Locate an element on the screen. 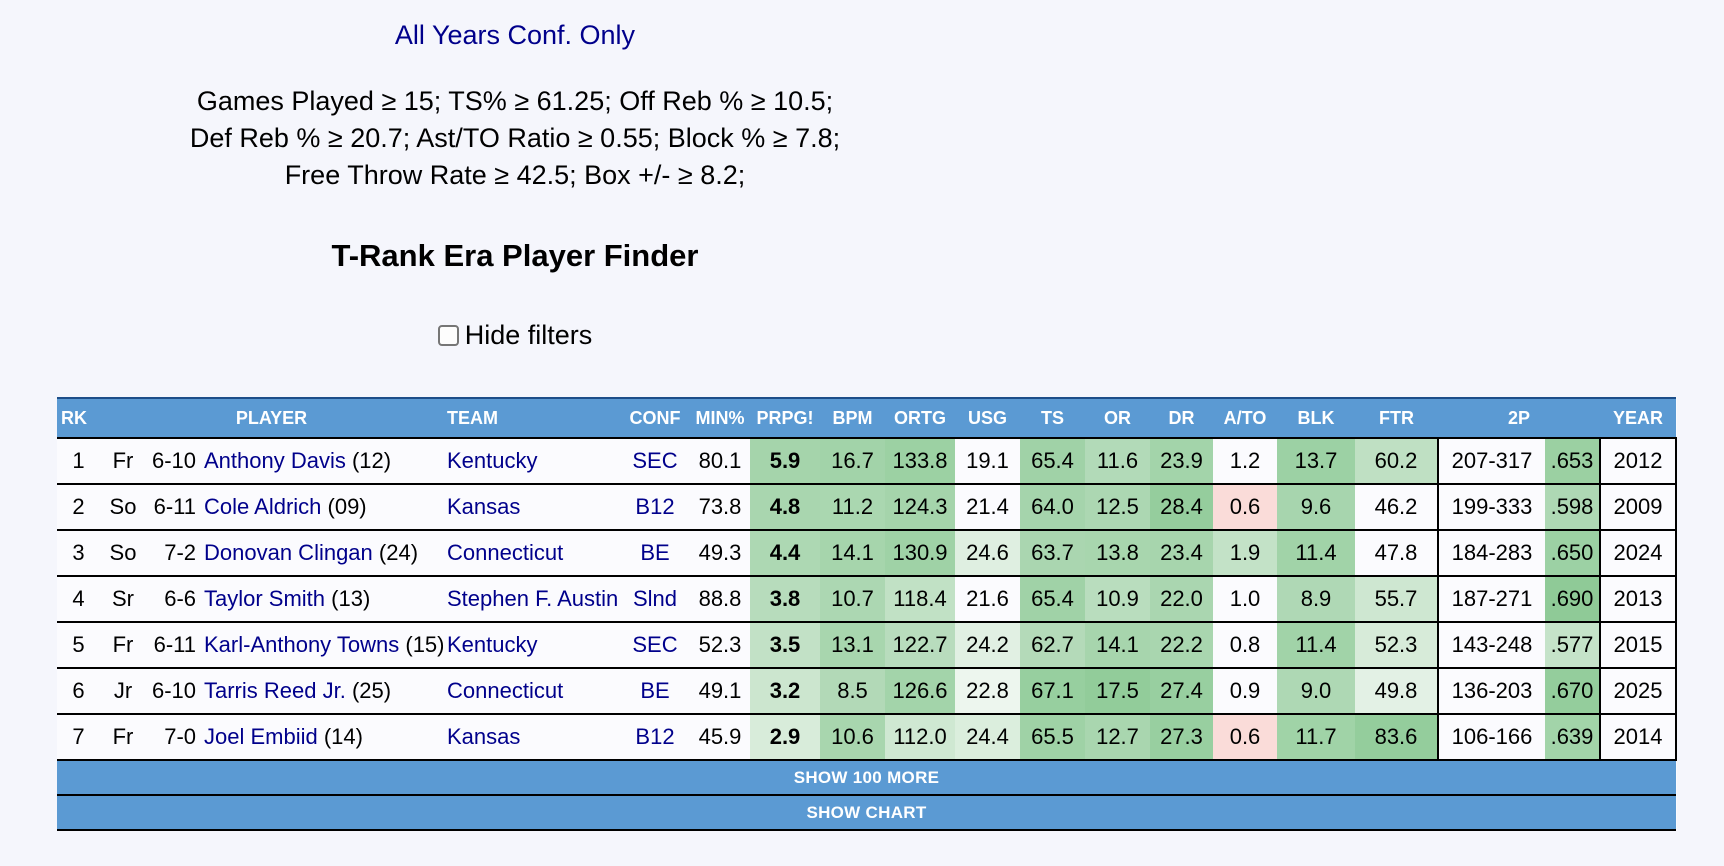  ortg-cell: 122.7 is located at coordinates (920, 645).